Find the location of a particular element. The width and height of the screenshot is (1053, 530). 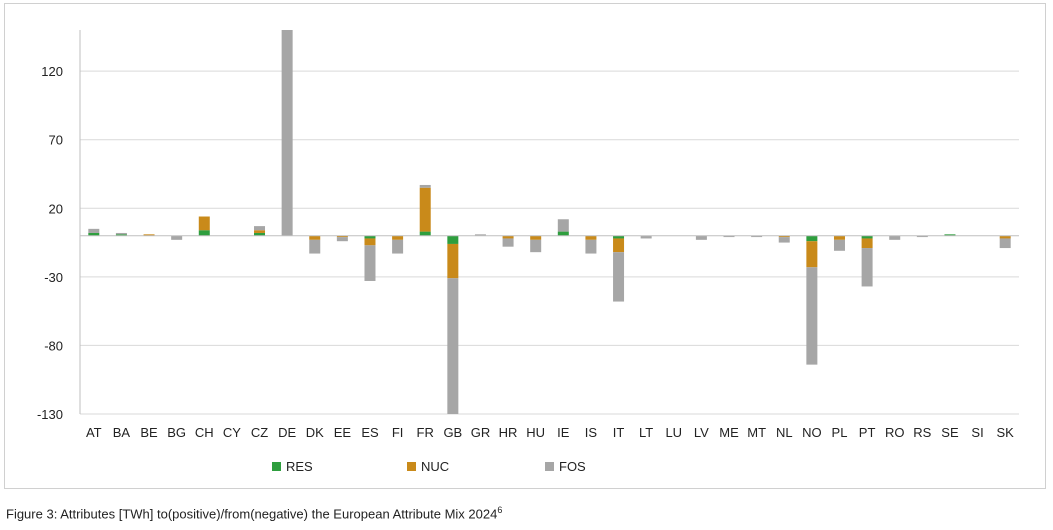

bar-fos-cz is located at coordinates (260, 228).